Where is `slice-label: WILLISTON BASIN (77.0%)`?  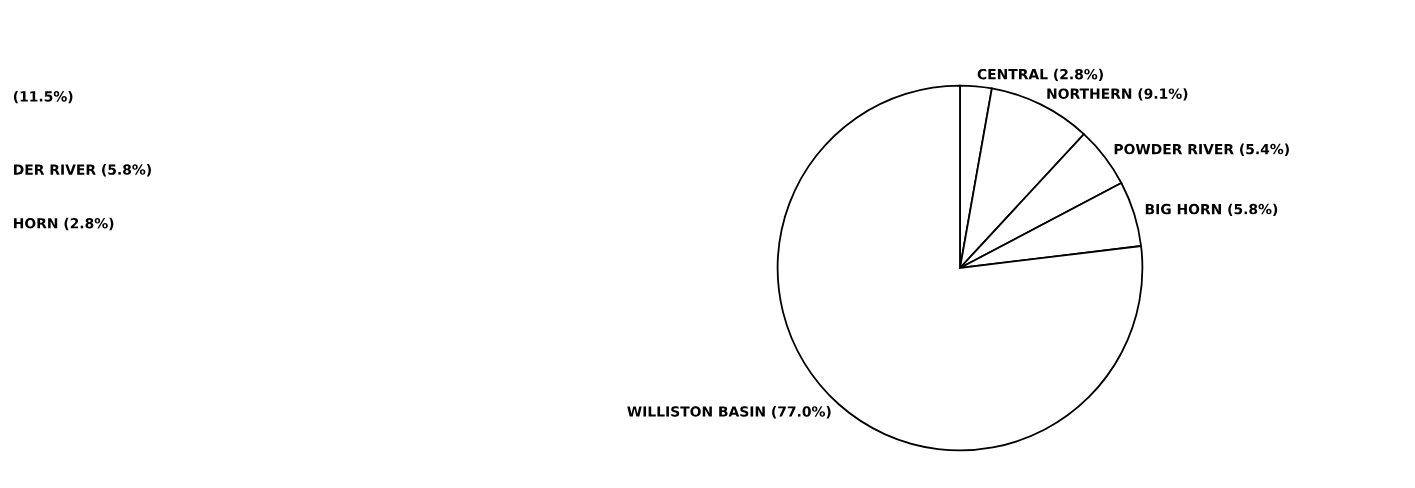
slice-label: WILLISTON BASIN (77.0%) is located at coordinates (729, 412).